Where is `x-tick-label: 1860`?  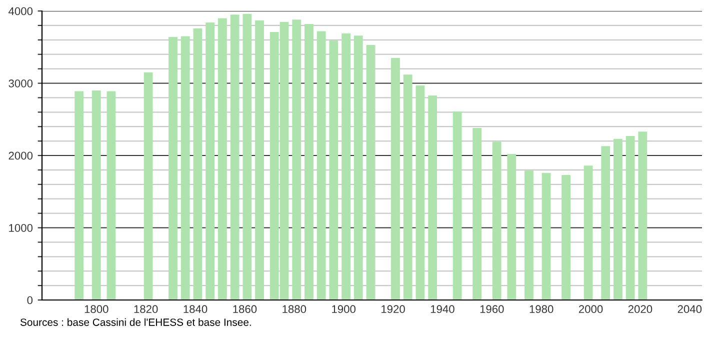 x-tick-label: 1860 is located at coordinates (245, 309).